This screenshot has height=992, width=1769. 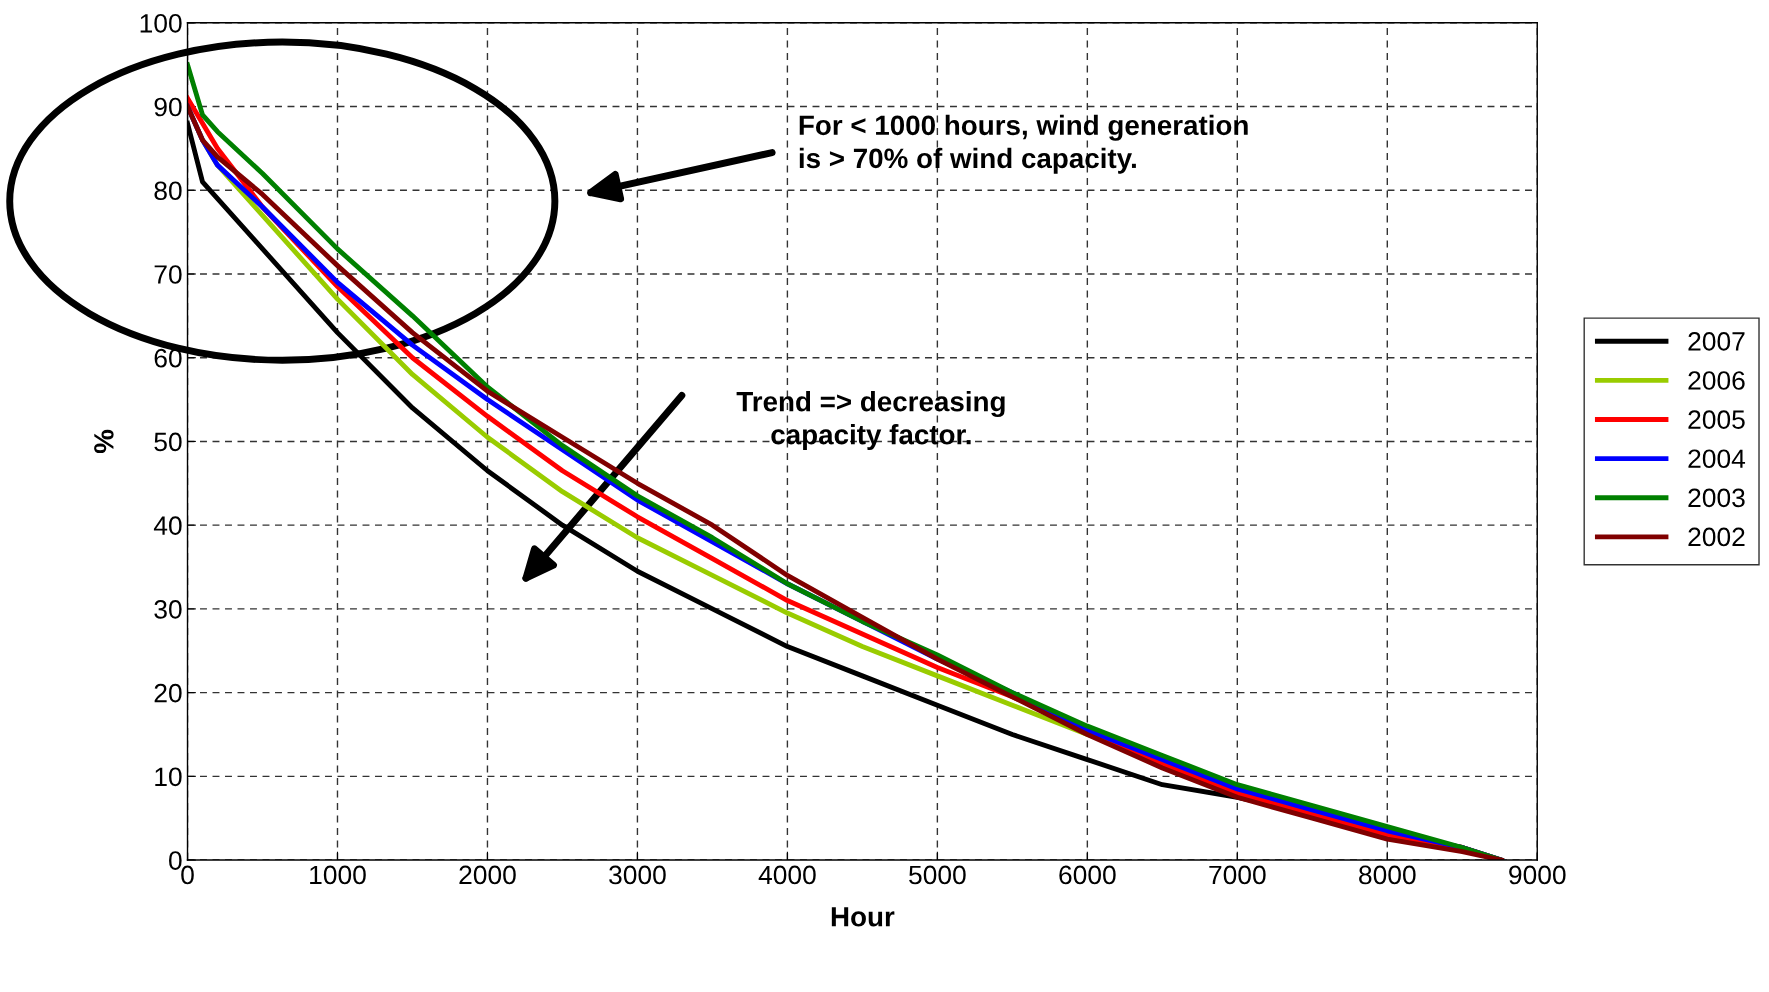 What do you see at coordinates (1087, 875) in the screenshot?
I see `x-tick-label: 6000` at bounding box center [1087, 875].